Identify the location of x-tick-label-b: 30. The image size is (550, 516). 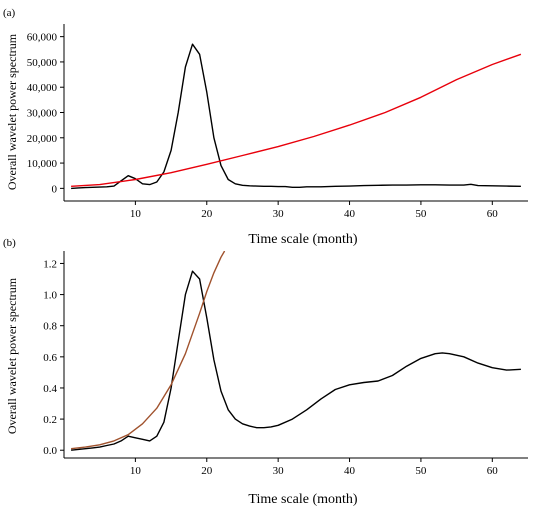
(279, 471).